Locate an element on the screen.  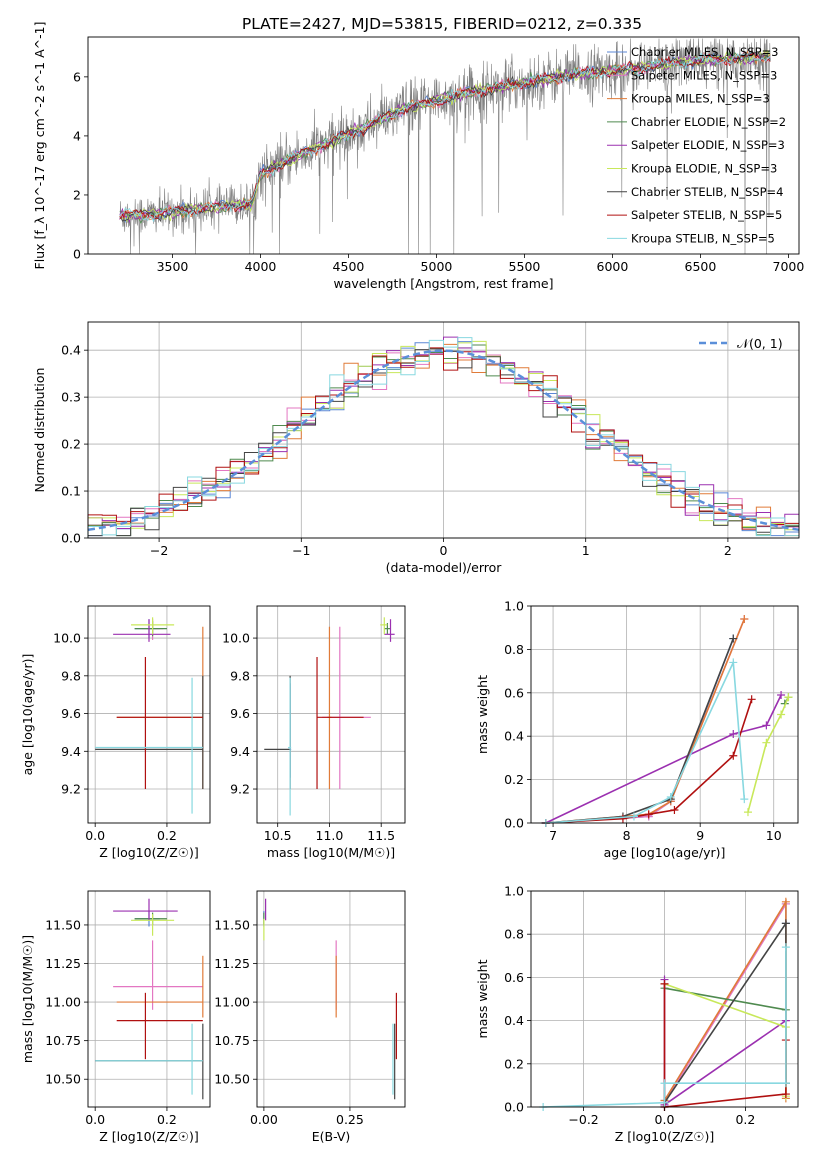
x-tick-label: −2 is located at coordinates (159, 550).